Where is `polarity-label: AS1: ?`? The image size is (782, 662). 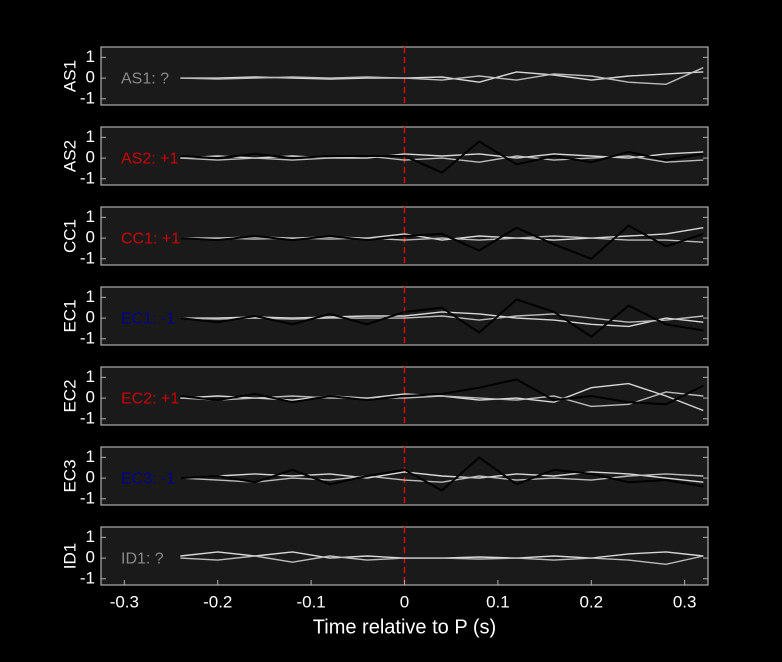 polarity-label: AS1: ? is located at coordinates (145, 78).